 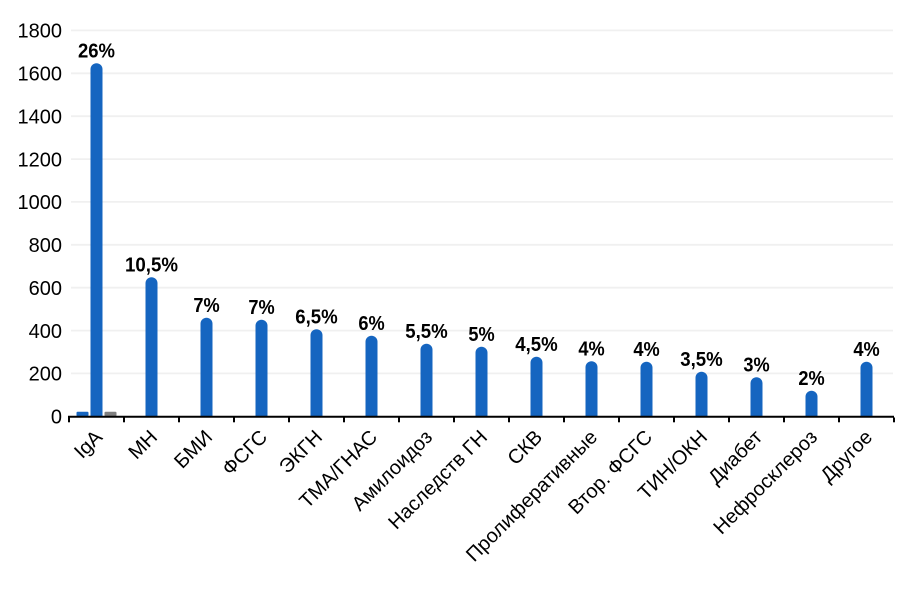 I want to click on svg-text: 3,5%, so click(x=701, y=360).